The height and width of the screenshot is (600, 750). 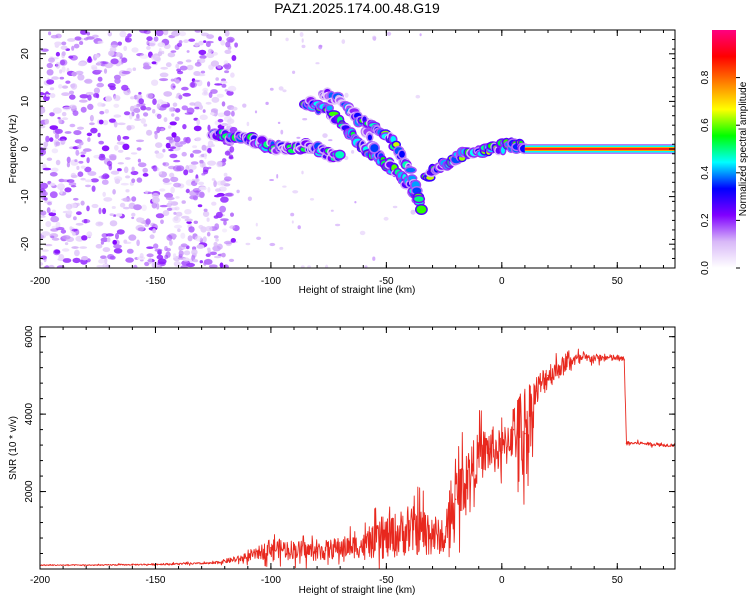 What do you see at coordinates (705, 172) in the screenshot?
I see `colorbar-tick-label: 0.4` at bounding box center [705, 172].